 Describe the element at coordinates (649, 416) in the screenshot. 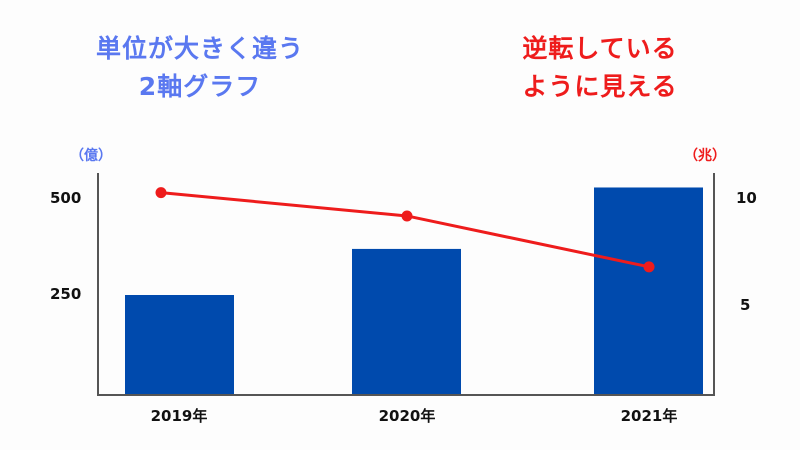

I see `x-label-2021: 2021年` at that location.